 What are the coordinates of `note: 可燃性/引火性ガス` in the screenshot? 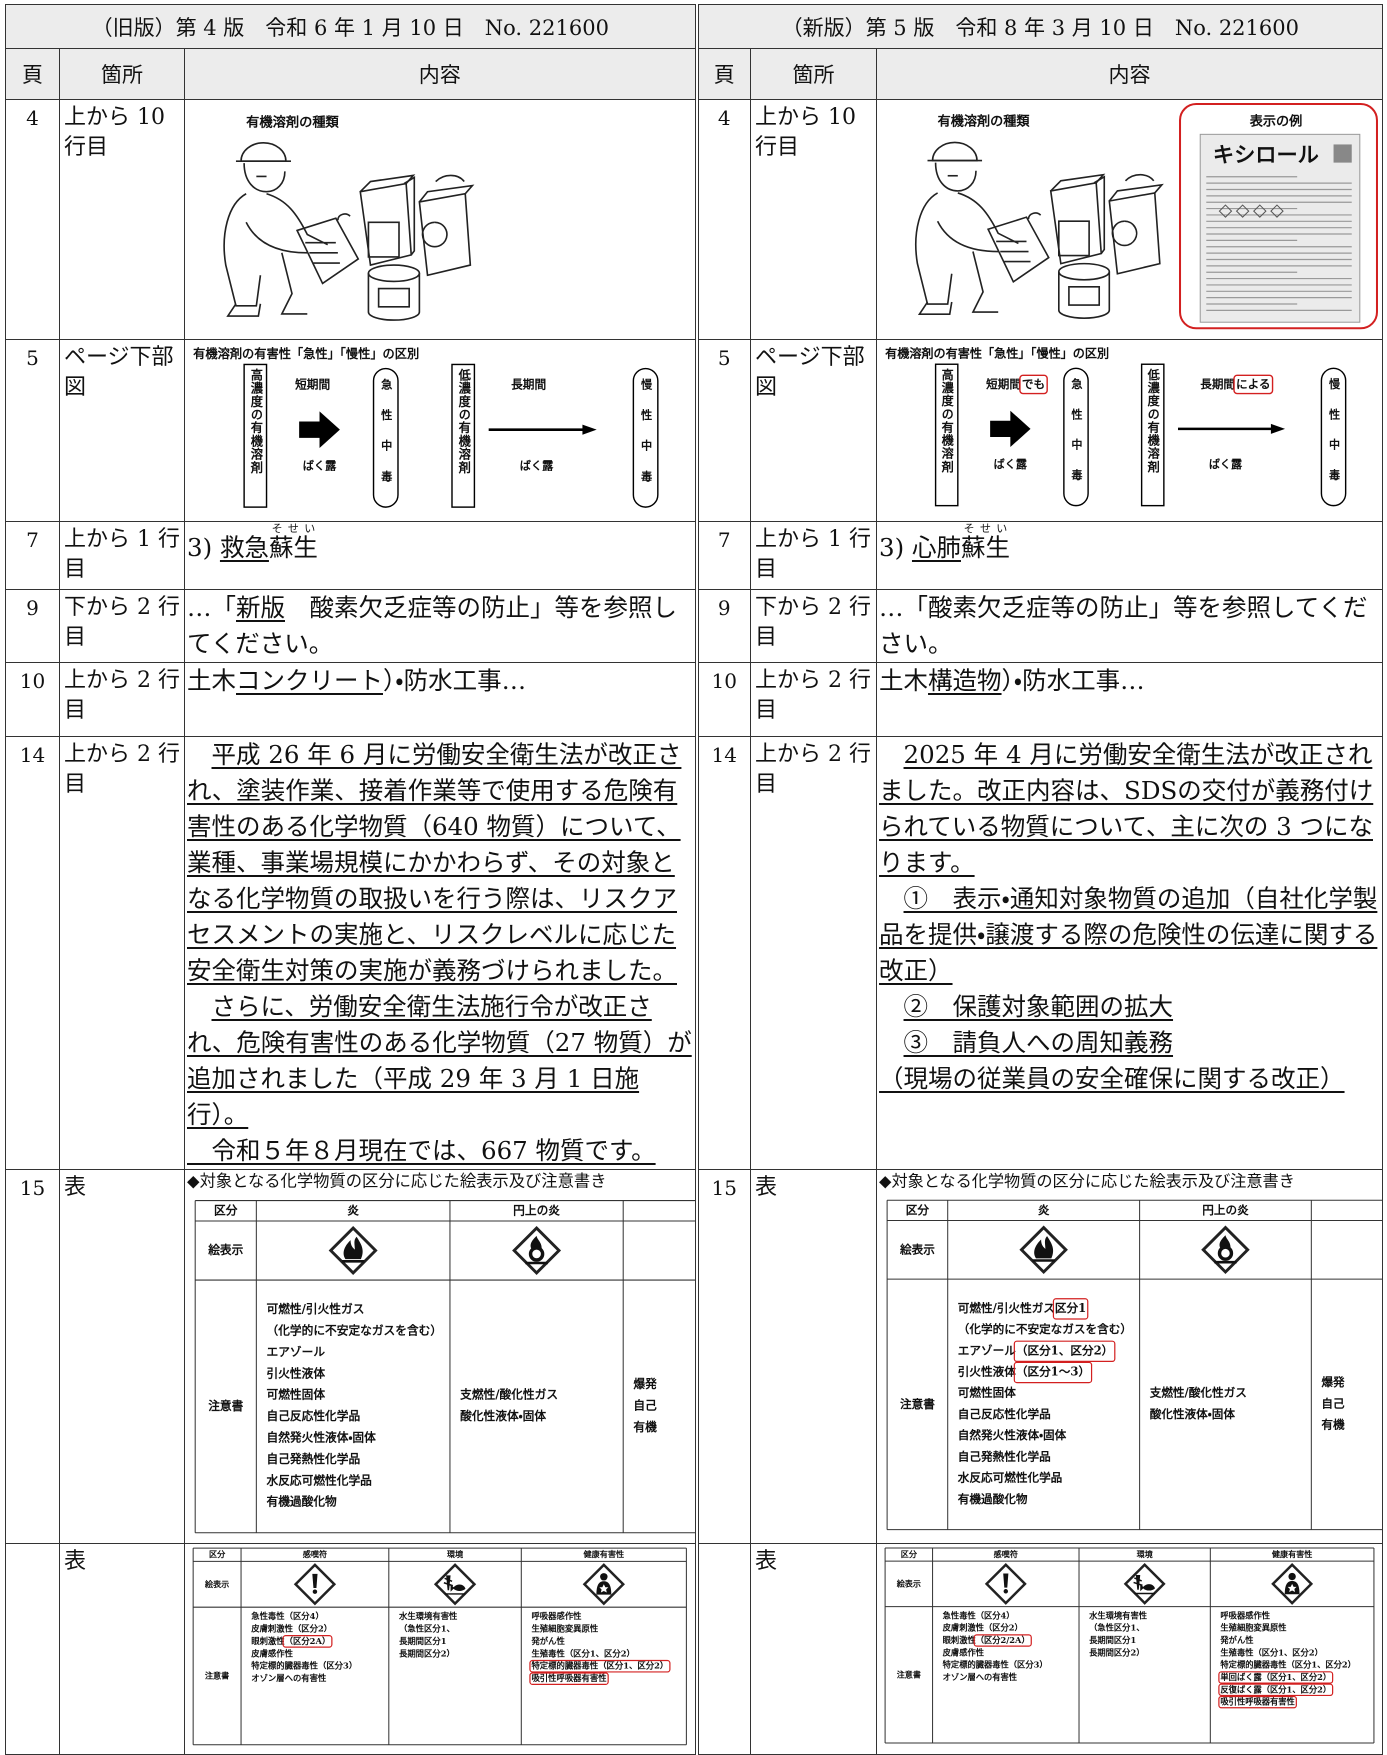 It's located at (316, 1309).